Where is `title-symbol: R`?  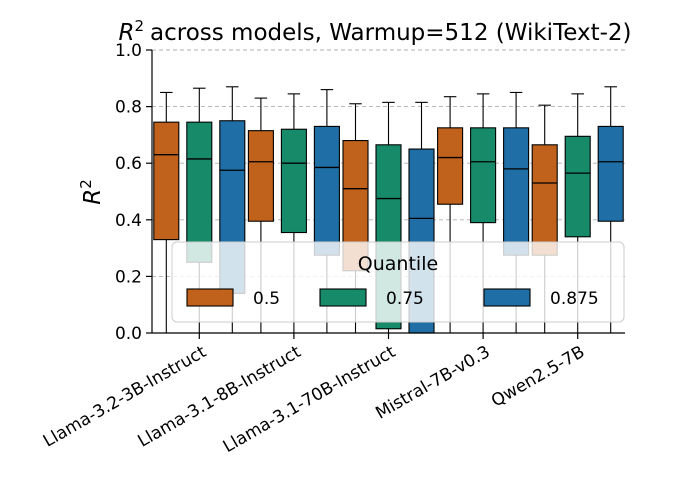
title-symbol: R is located at coordinates (126, 33).